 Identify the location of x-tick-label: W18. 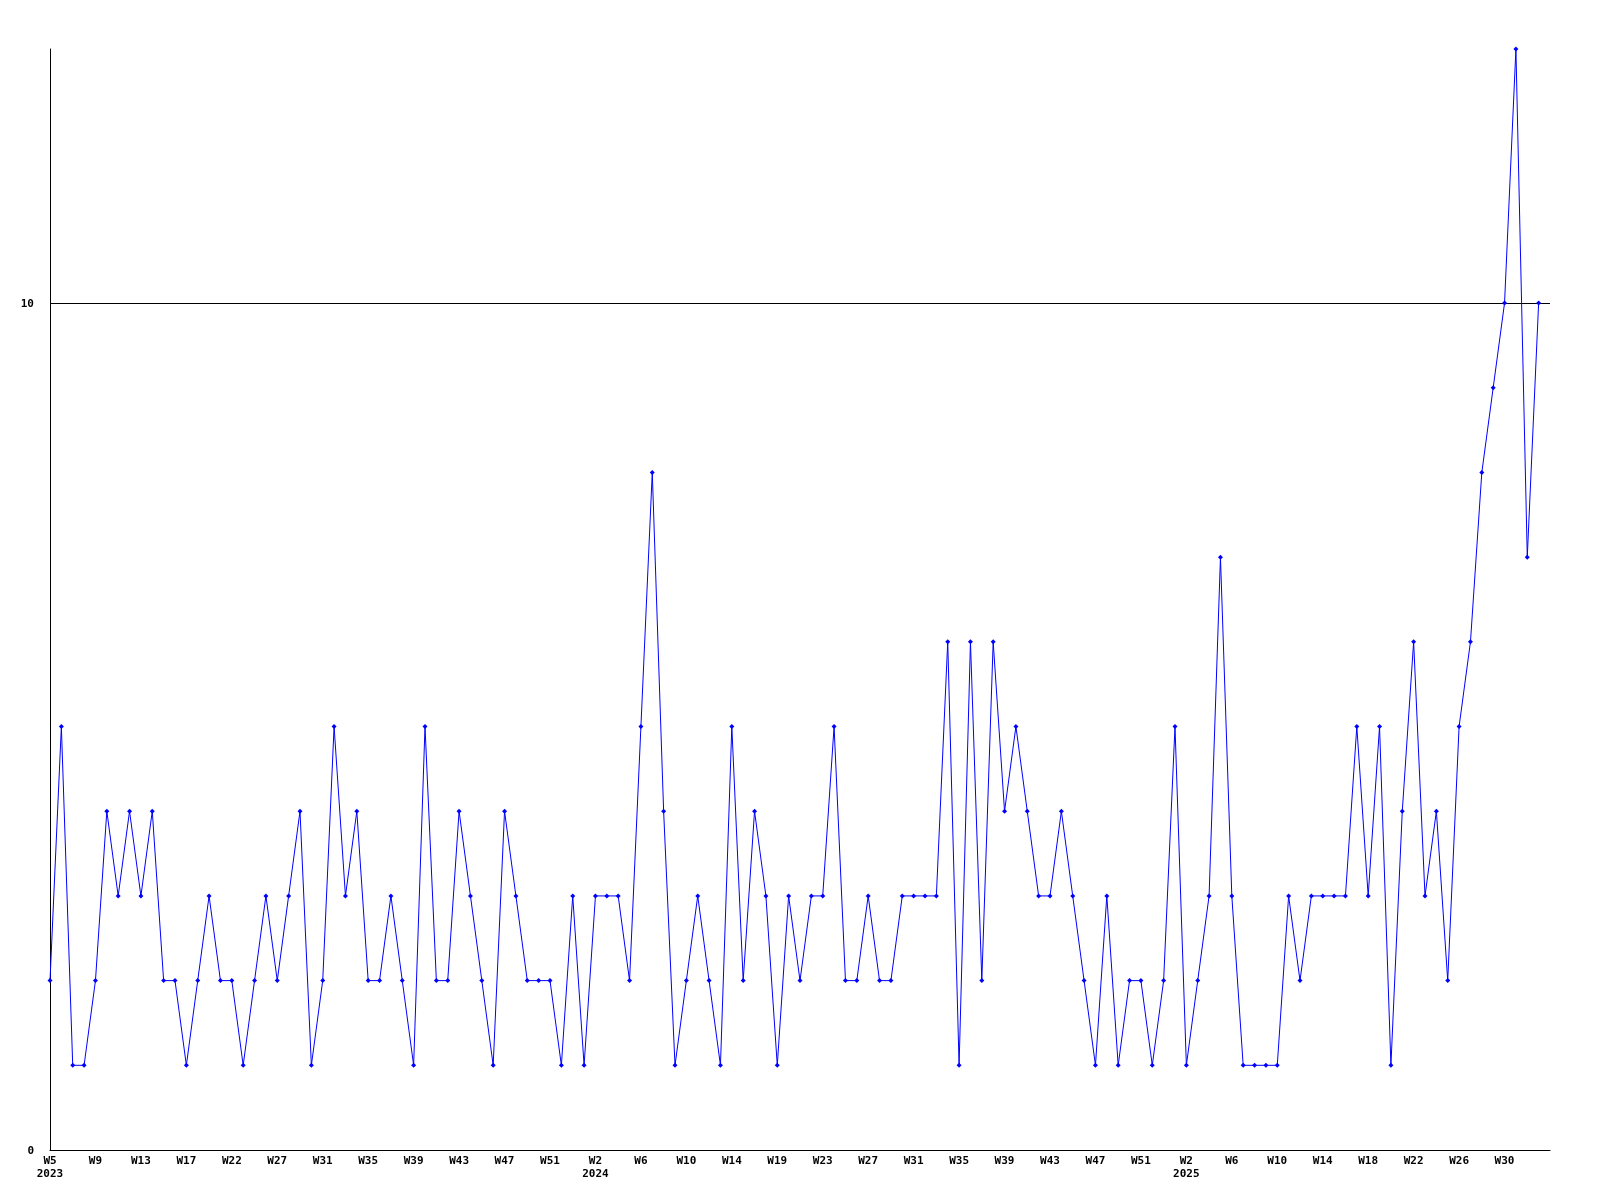
(1368, 1160).